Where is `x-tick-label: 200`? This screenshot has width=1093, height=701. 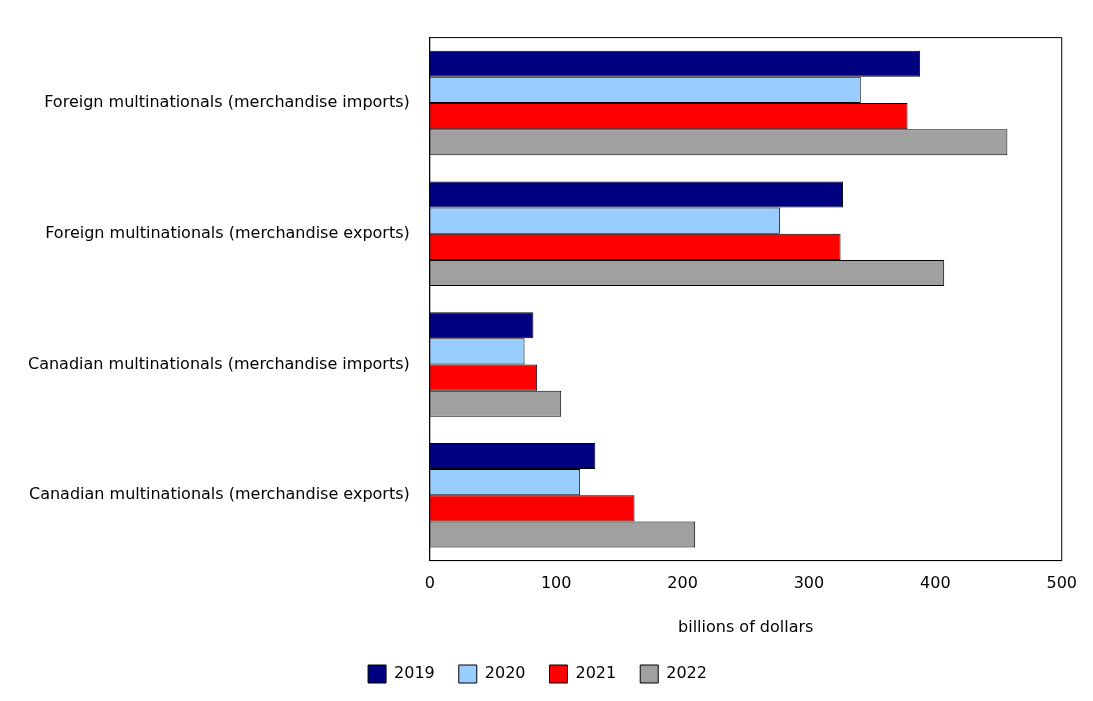 x-tick-label: 200 is located at coordinates (682, 583).